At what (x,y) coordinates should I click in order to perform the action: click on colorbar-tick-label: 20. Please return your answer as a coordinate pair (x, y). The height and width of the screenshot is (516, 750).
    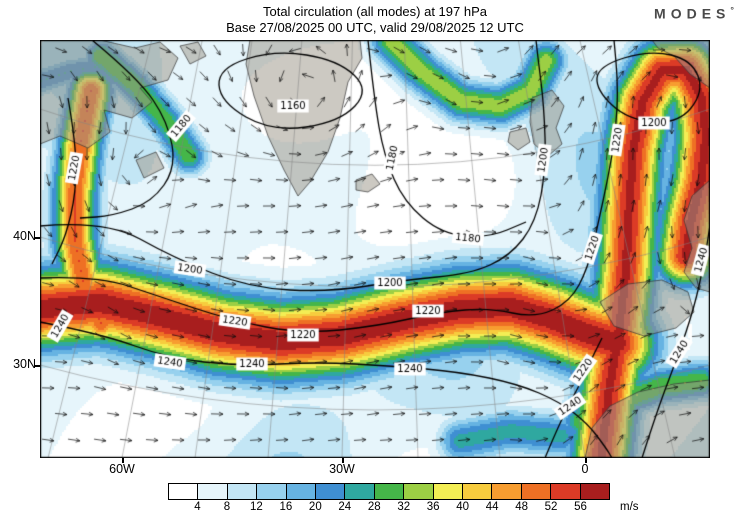
    Looking at the image, I should click on (315, 507).